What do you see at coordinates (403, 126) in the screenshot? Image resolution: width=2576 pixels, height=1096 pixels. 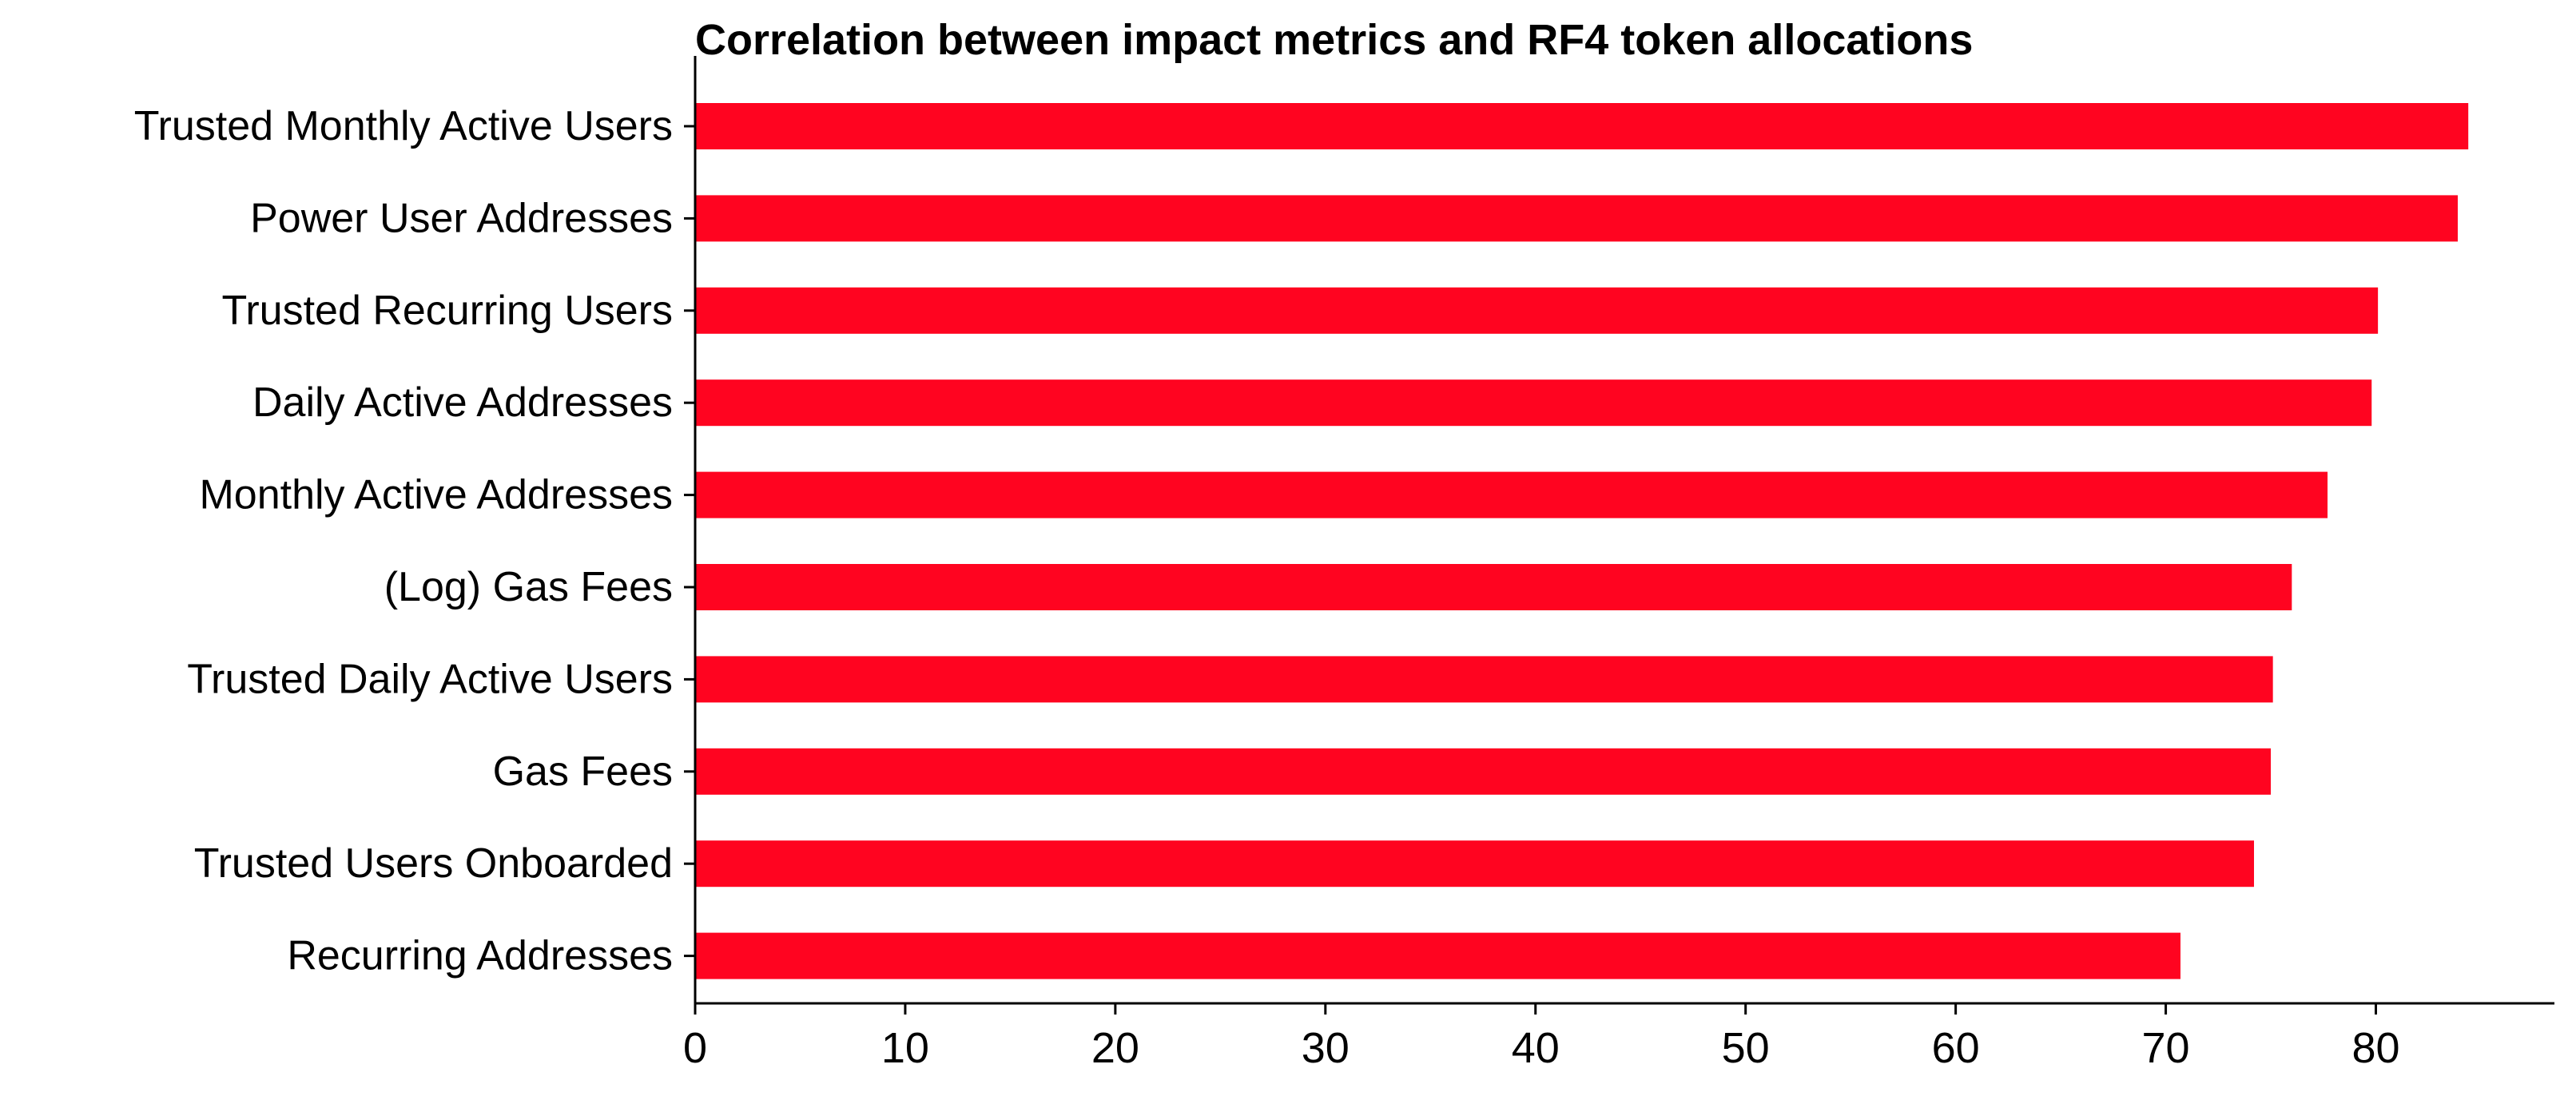 I see `category-label: Trusted Monthly Active Users` at bounding box center [403, 126].